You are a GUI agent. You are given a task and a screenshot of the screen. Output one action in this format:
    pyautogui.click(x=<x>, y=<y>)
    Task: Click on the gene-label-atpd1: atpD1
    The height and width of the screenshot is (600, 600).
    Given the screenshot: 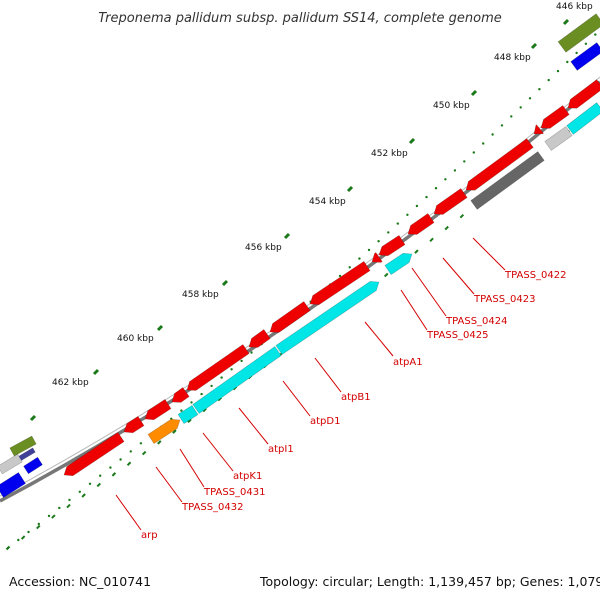 What is the action you would take?
    pyautogui.click(x=325, y=421)
    